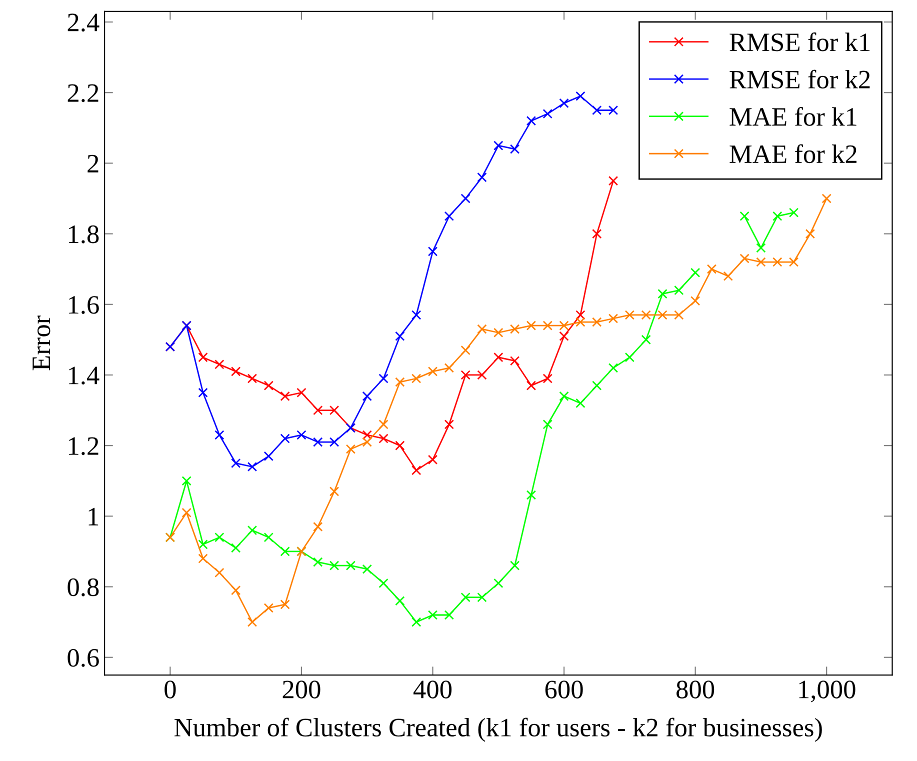  Describe the element at coordinates (793, 154) in the screenshot. I see `legend-label: MAE for k2` at that location.